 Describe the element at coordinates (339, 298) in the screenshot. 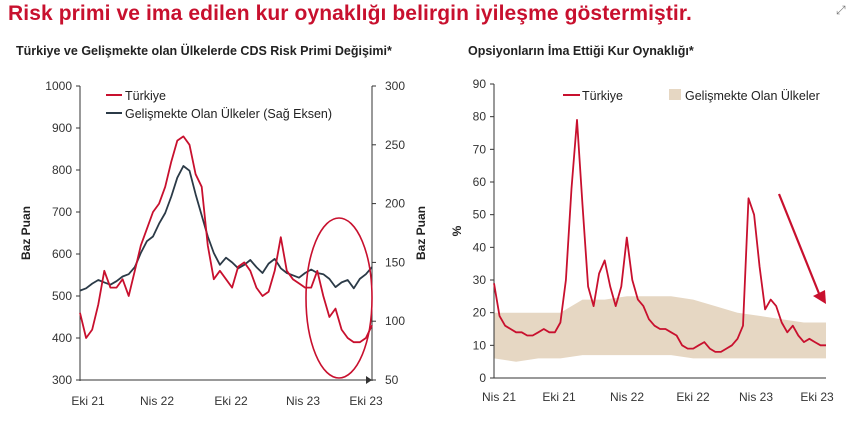

I see `cds-highlight-ellipse` at that location.